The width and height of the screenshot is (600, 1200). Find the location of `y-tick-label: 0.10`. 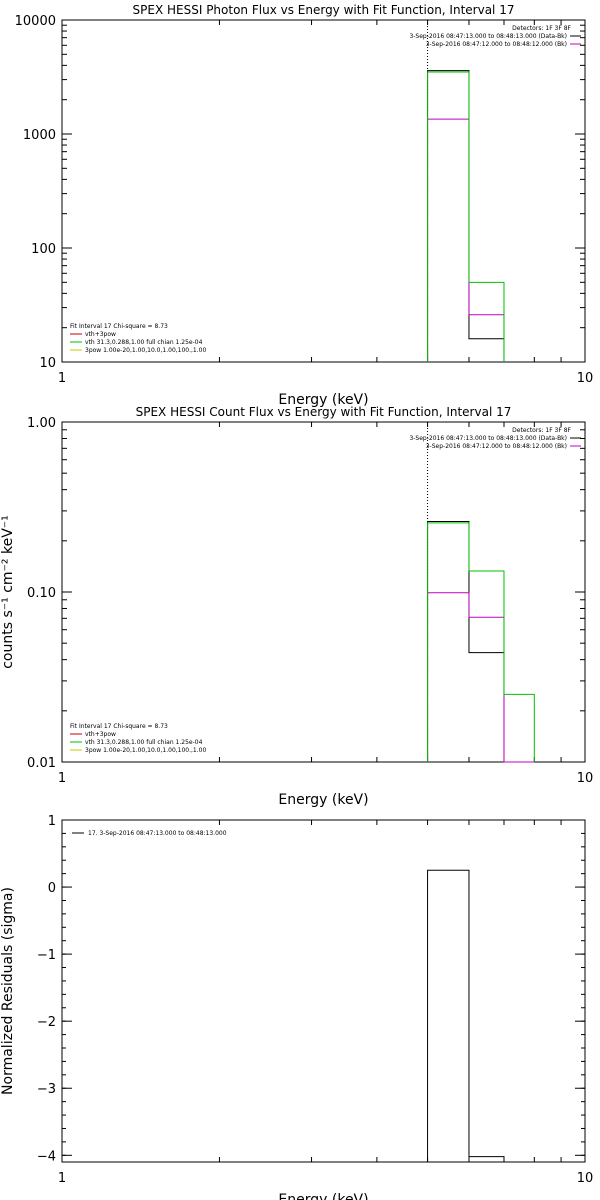

y-tick-label: 0.10 is located at coordinates (41, 593).